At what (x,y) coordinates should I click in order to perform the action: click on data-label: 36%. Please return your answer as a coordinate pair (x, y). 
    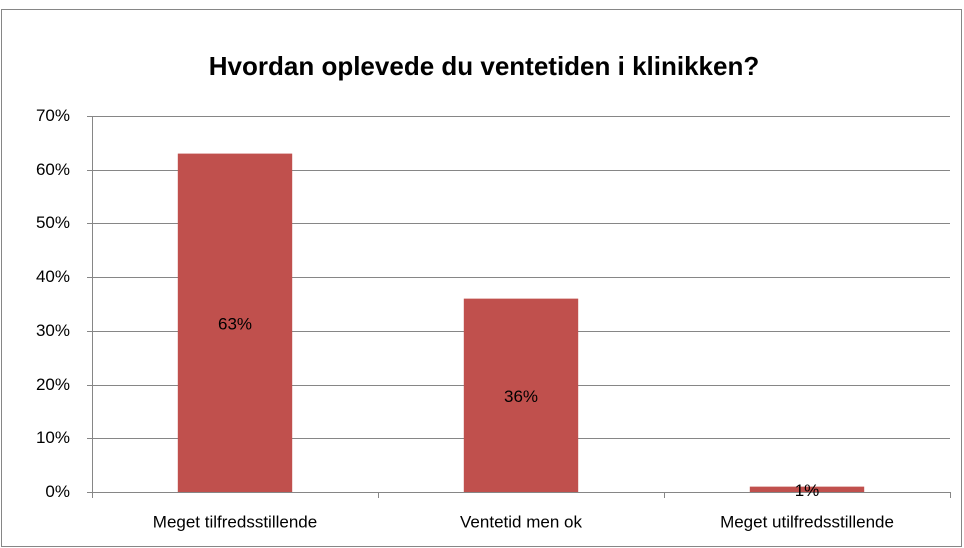
    Looking at the image, I should click on (521, 396).